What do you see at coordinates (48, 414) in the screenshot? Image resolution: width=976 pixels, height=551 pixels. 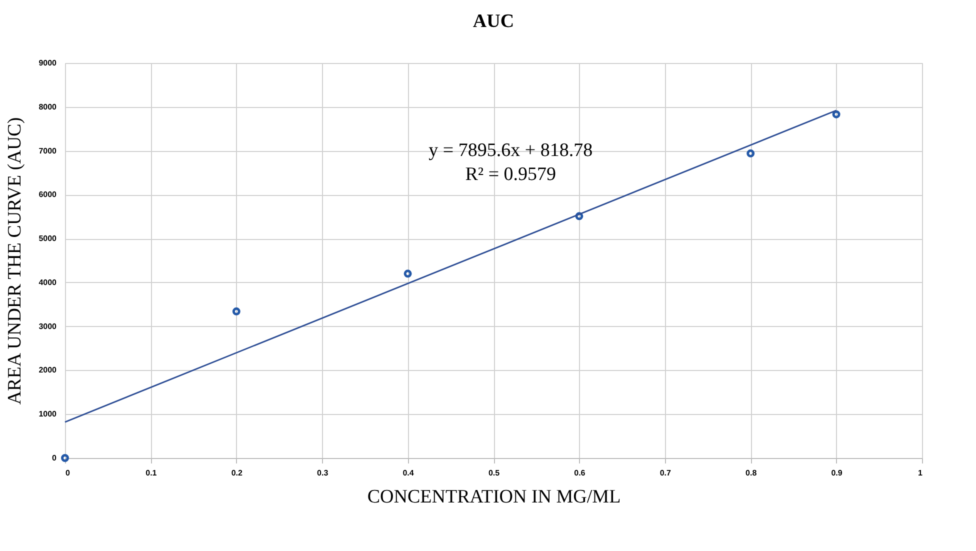 I see `y-tick-label: 1000` at bounding box center [48, 414].